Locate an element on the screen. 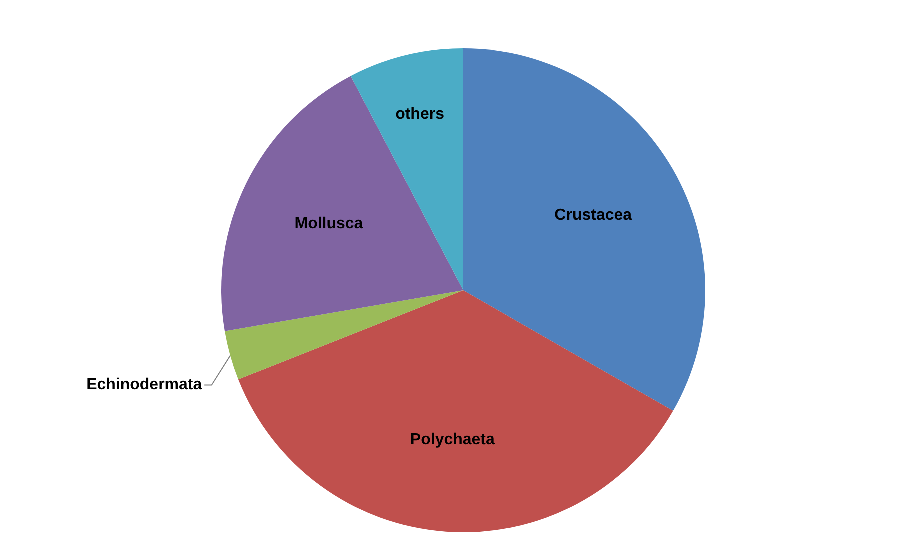 The height and width of the screenshot is (559, 906). slice-label: Crustacea is located at coordinates (593, 215).